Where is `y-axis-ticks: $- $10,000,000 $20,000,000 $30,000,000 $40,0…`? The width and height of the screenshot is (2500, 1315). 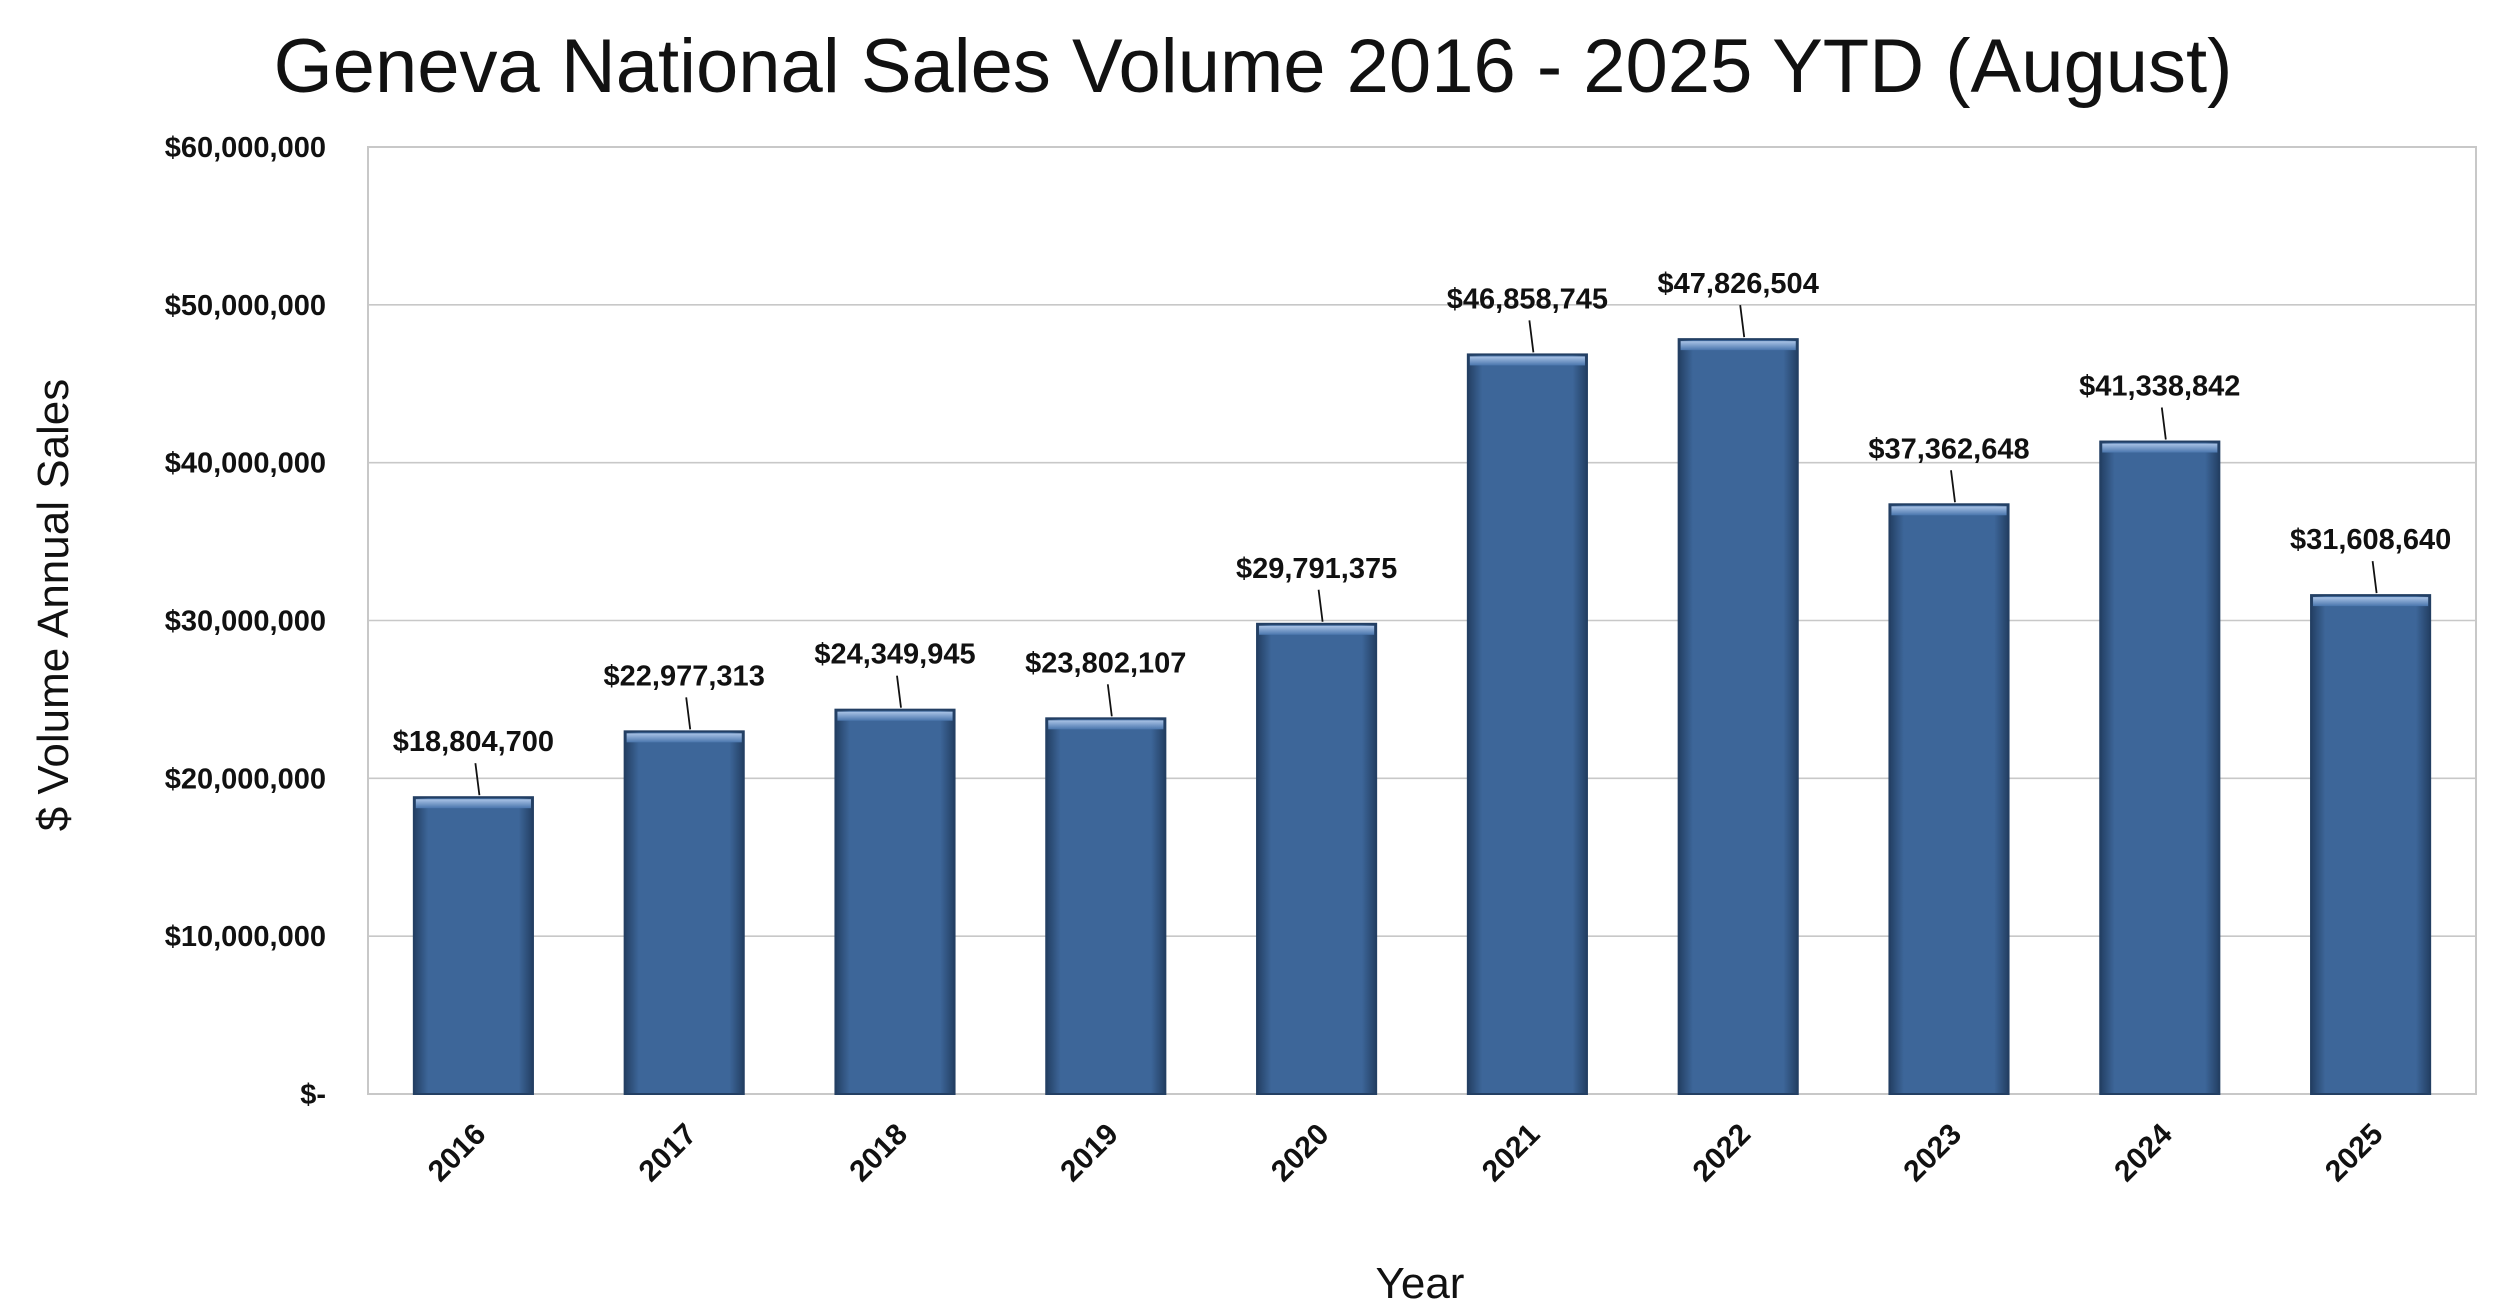 y-axis-ticks: $- $10,000,000 $20,000,000 $30,000,000 $40,0… is located at coordinates (245, 621).